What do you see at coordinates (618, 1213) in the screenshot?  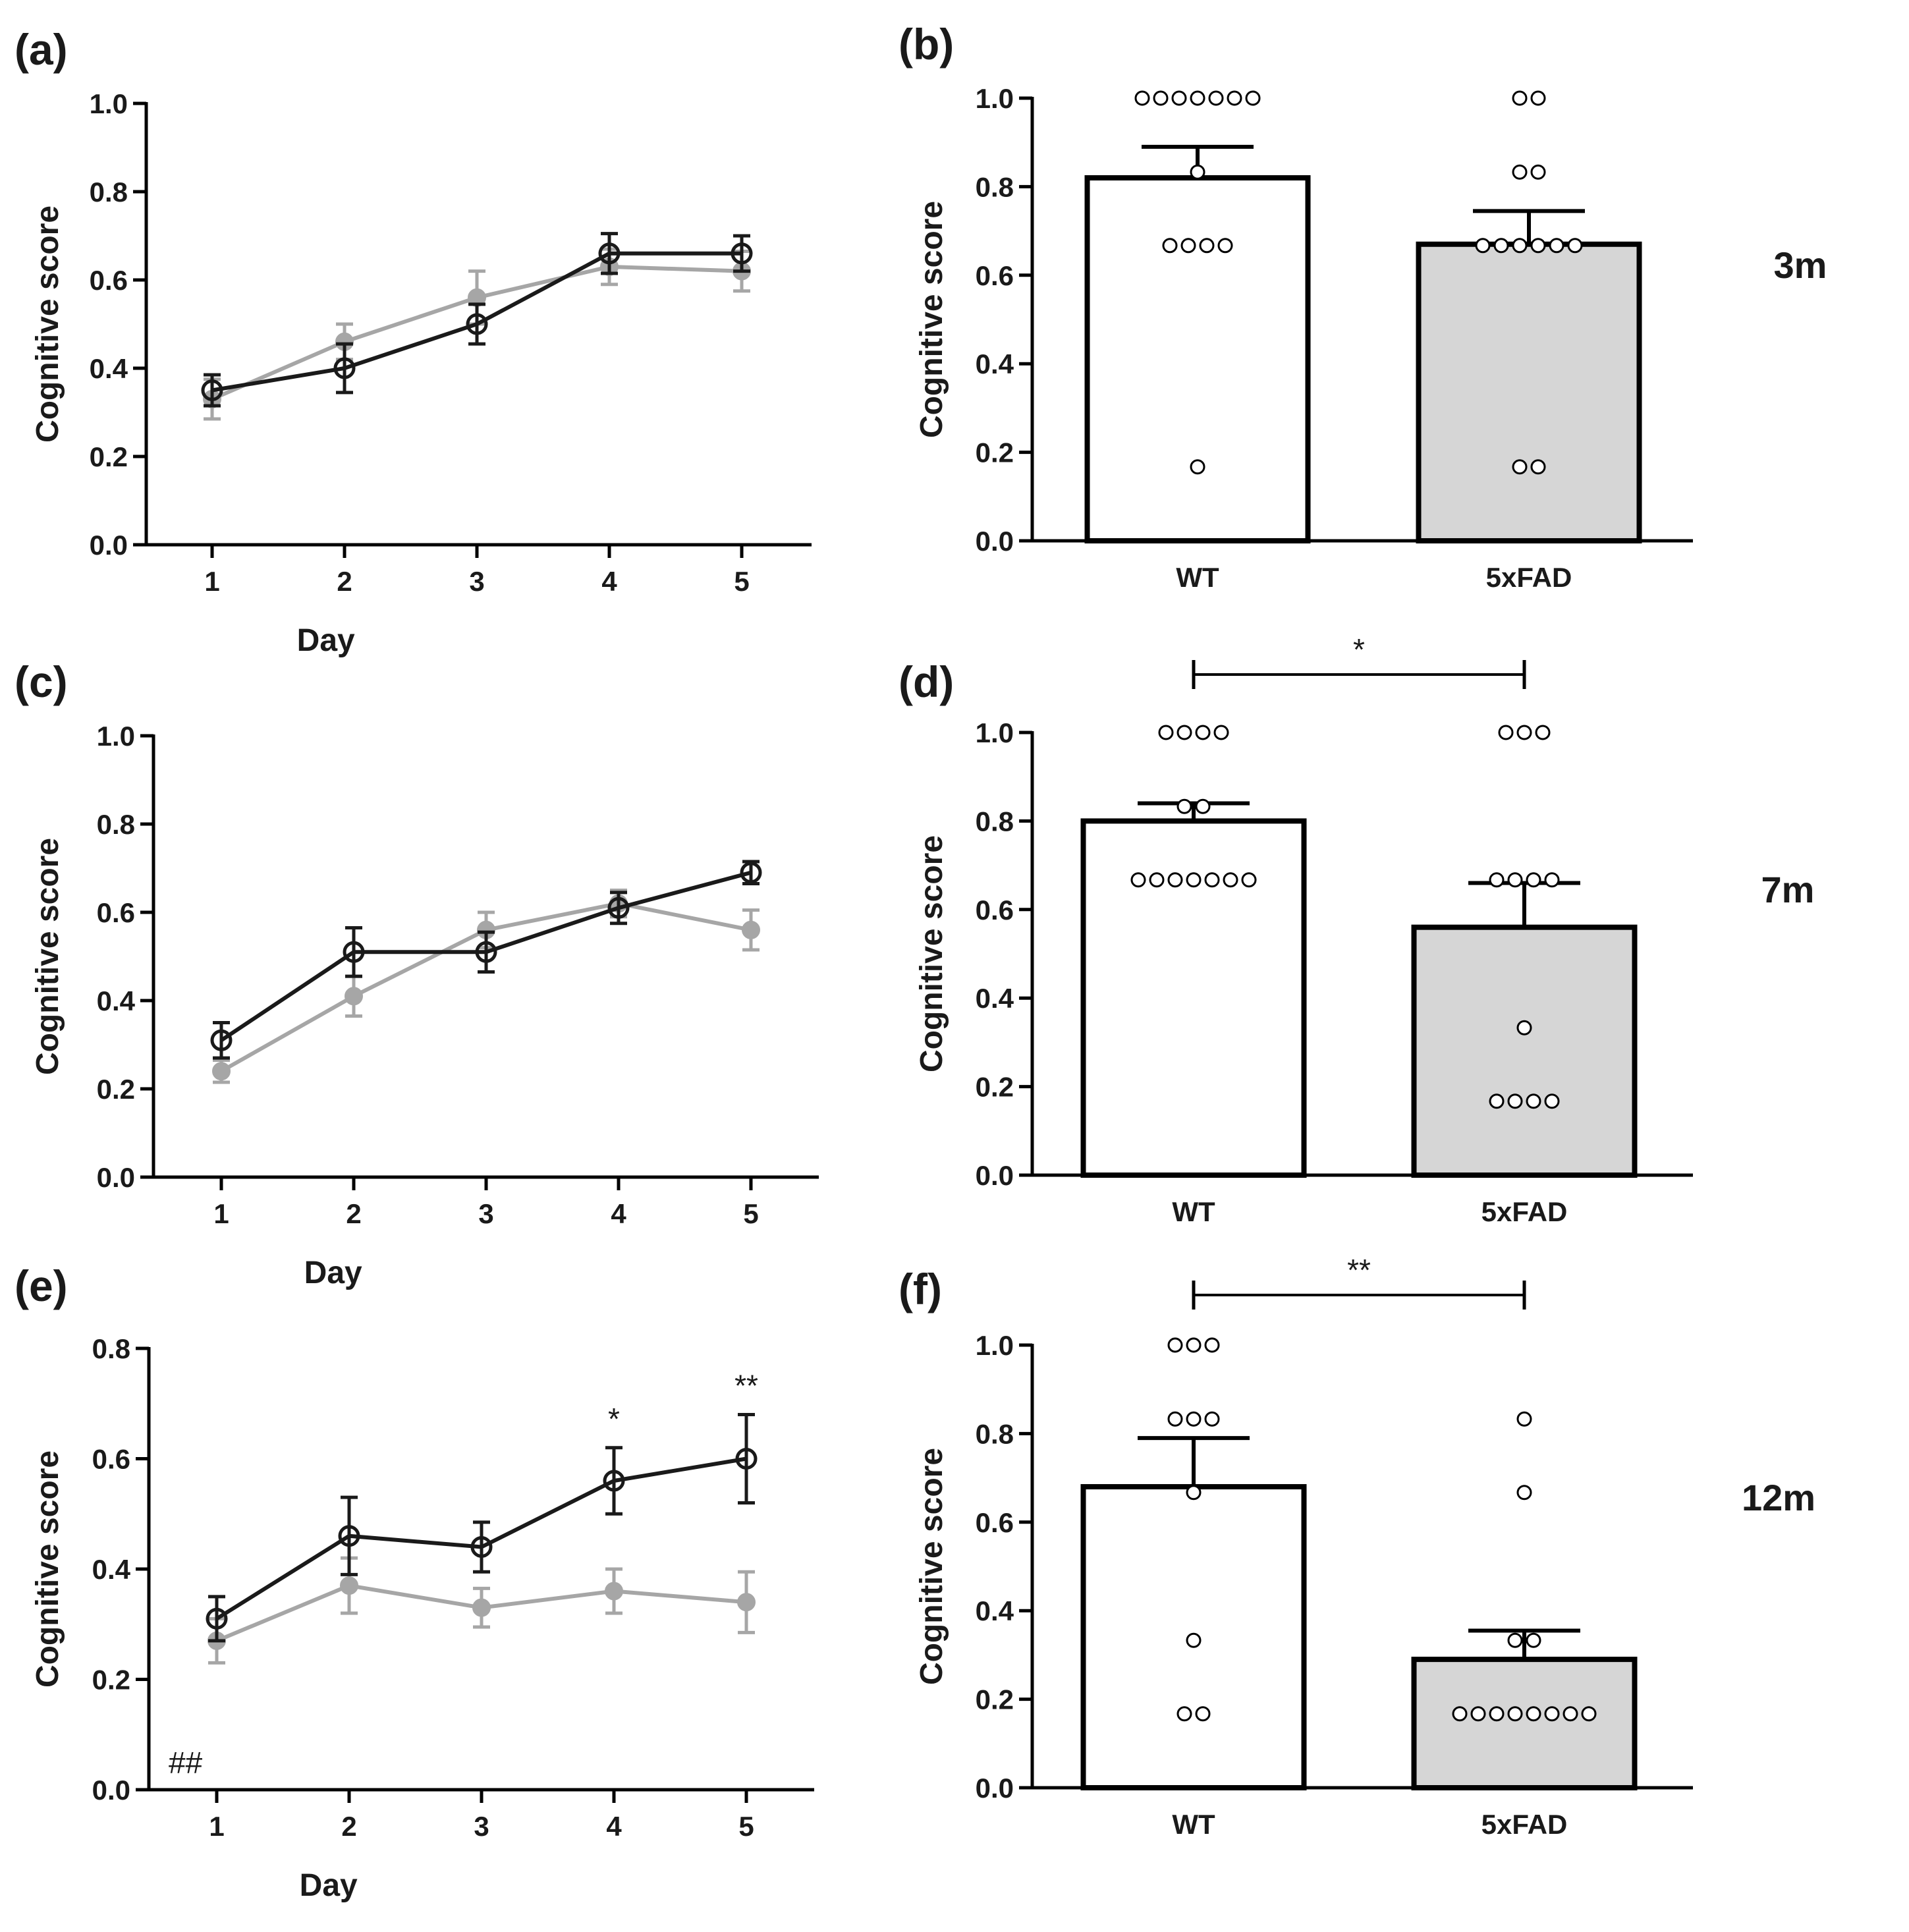 I see `x-tick-label: 4` at bounding box center [618, 1213].